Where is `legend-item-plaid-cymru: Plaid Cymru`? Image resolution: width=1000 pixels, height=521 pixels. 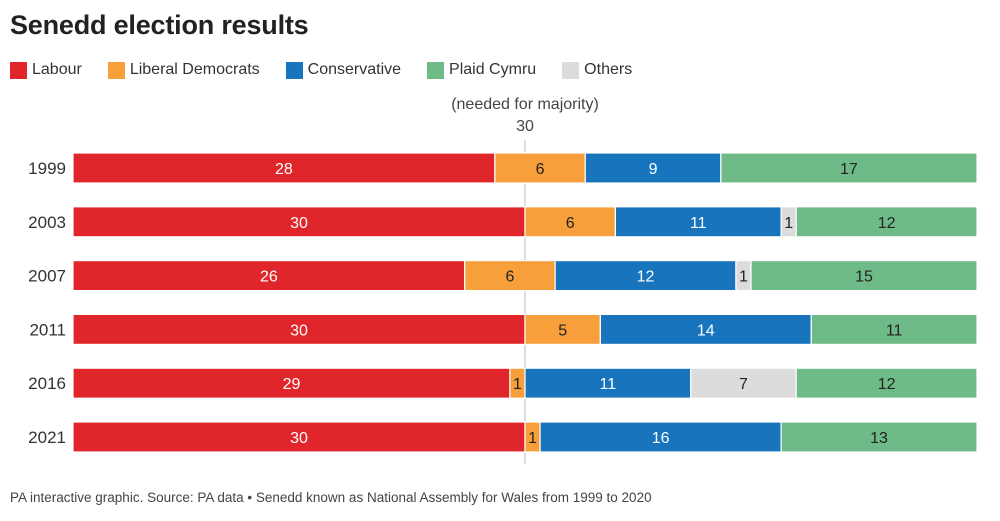 legend-item-plaid-cymru: Plaid Cymru is located at coordinates (481, 70).